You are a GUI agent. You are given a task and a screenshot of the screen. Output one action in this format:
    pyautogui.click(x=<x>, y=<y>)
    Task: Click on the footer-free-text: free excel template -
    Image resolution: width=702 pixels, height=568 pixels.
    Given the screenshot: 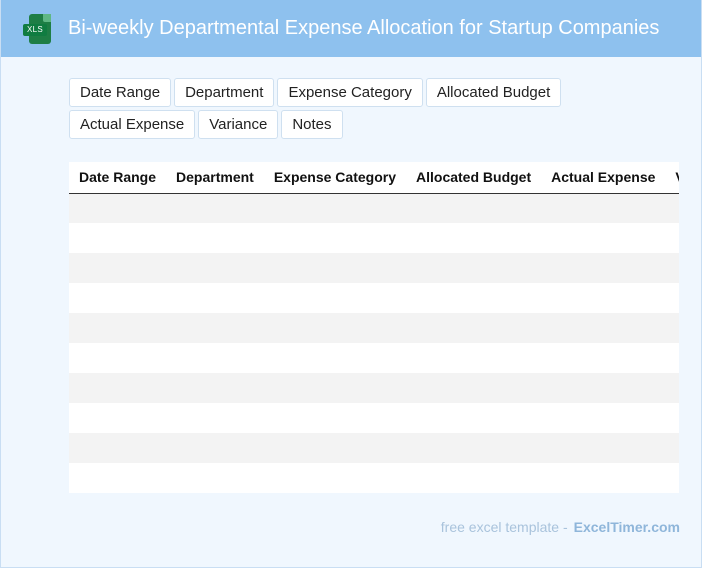 What is the action you would take?
    pyautogui.click(x=504, y=527)
    